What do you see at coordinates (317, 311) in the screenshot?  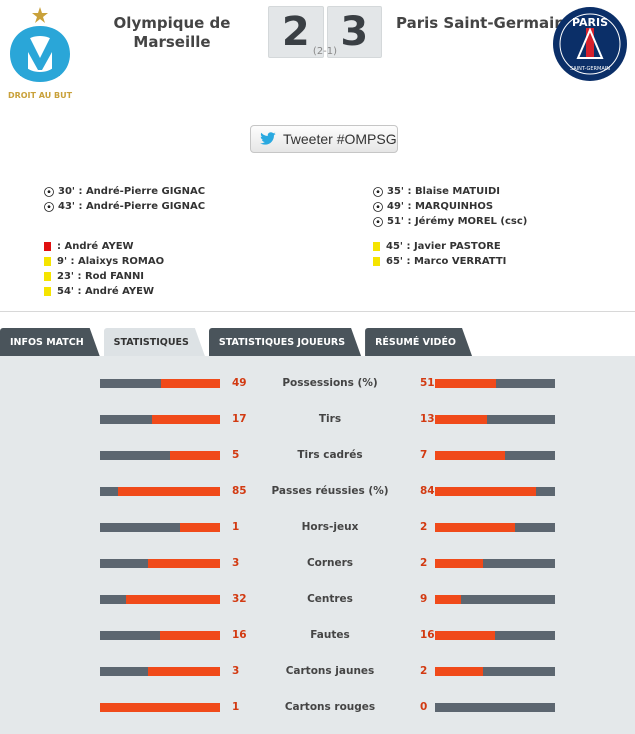 I see `section-divider` at bounding box center [317, 311].